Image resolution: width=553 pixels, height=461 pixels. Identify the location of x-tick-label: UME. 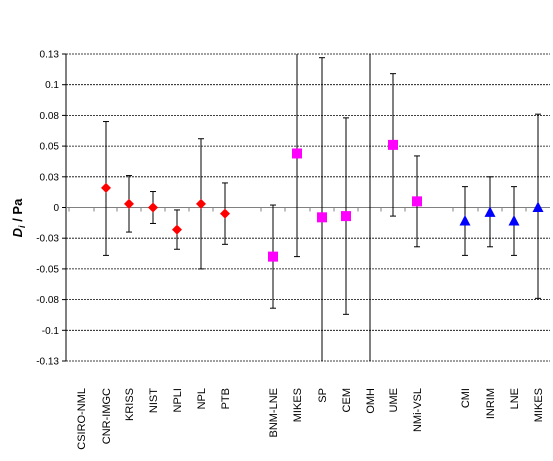
(394, 400).